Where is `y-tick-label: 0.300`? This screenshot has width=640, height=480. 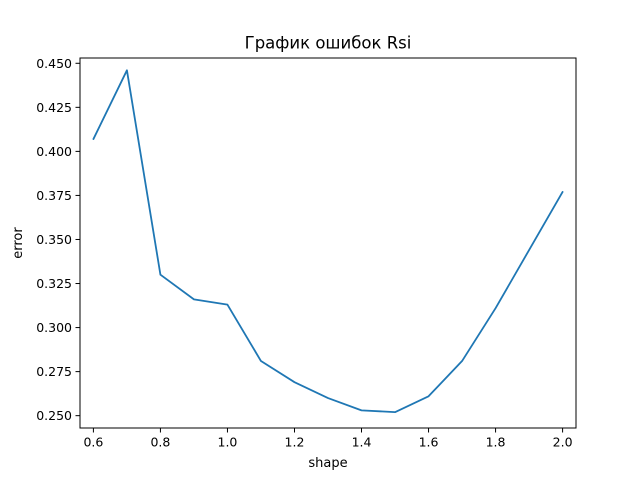 y-tick-label: 0.300 is located at coordinates (54, 327).